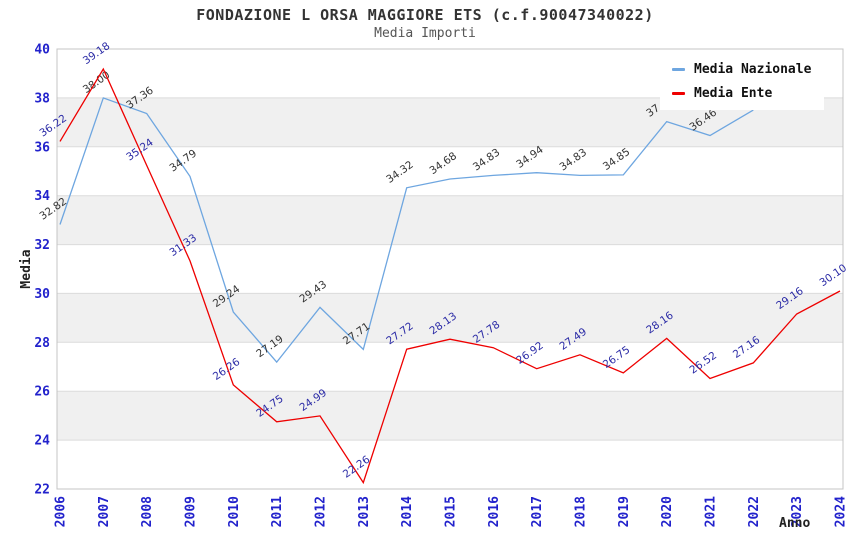  Describe the element at coordinates (42, 392) in the screenshot. I see `y-tick-label: 26` at that location.